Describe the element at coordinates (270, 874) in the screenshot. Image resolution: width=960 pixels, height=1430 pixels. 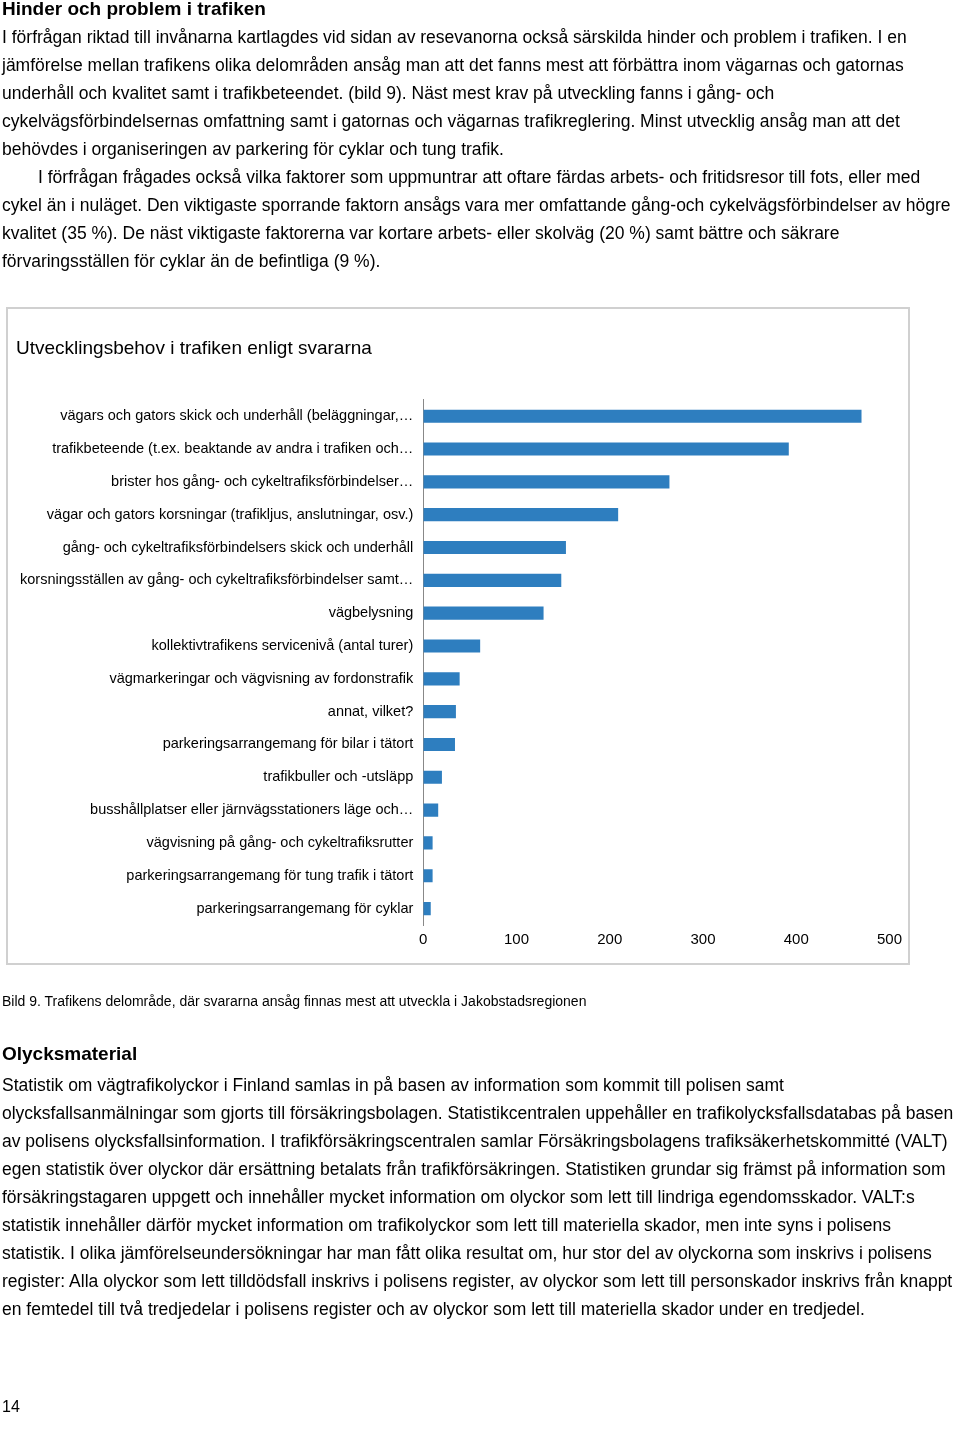
I see `y-tick-label: parkeringsarrangemang för tung trafik i tätort` at that location.